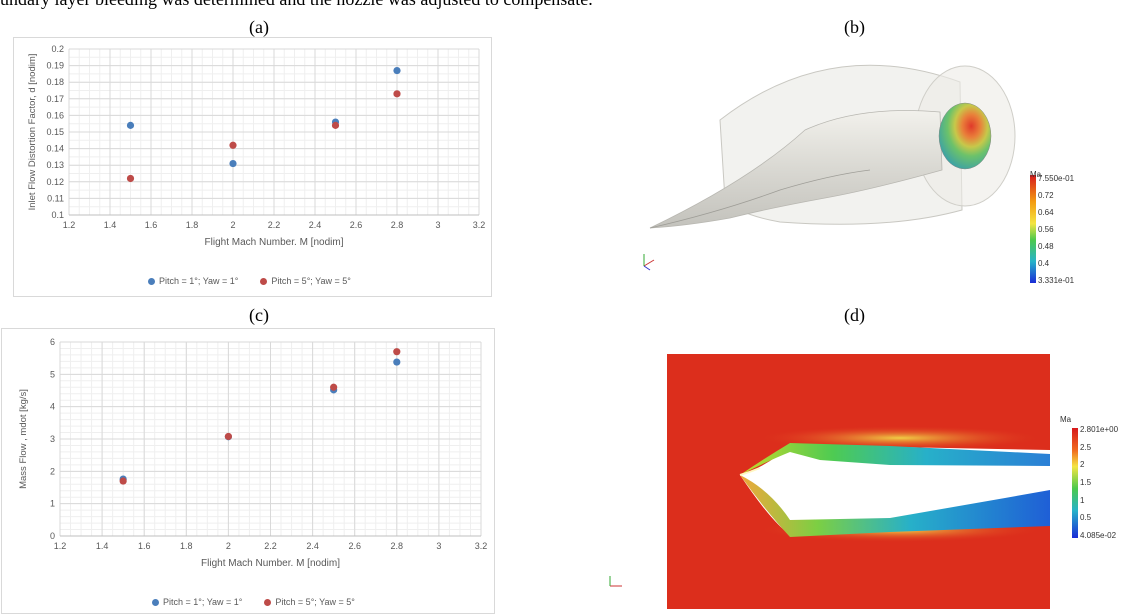  Describe the element at coordinates (57, 215) in the screenshot. I see `y-tick-label: 0.1` at that location.